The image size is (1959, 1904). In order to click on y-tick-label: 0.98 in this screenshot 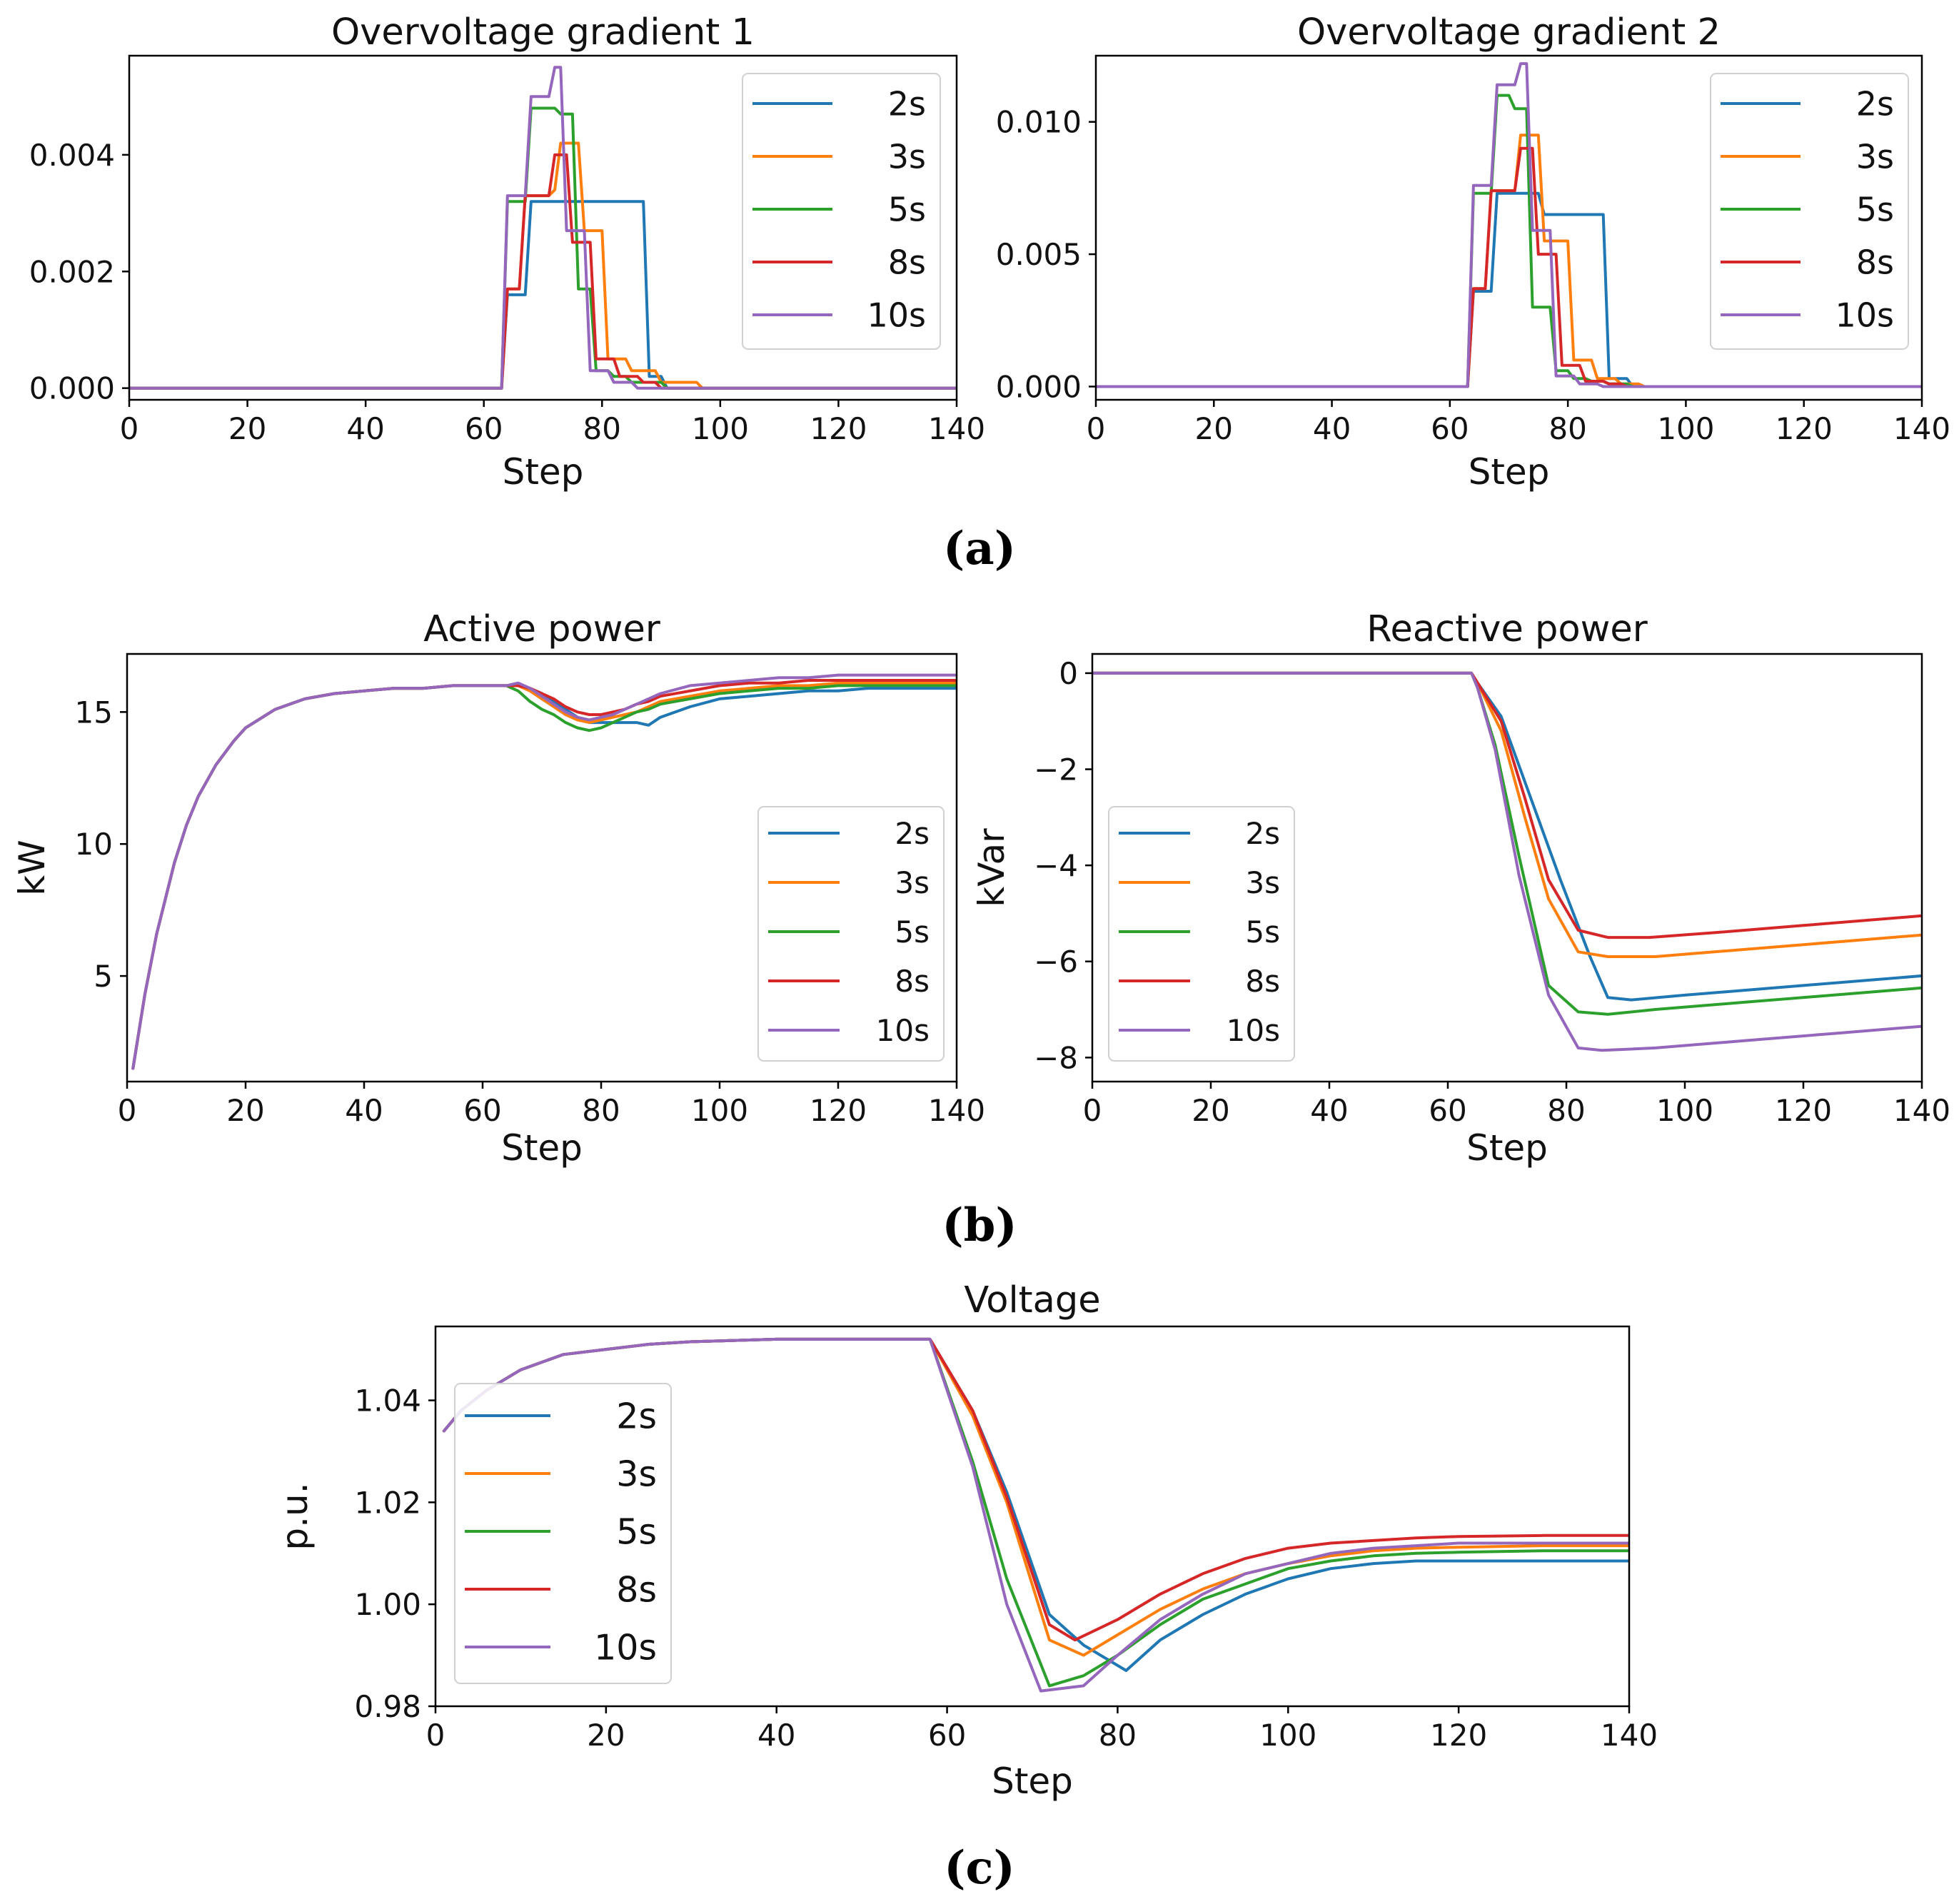, I will do `click(388, 1706)`.